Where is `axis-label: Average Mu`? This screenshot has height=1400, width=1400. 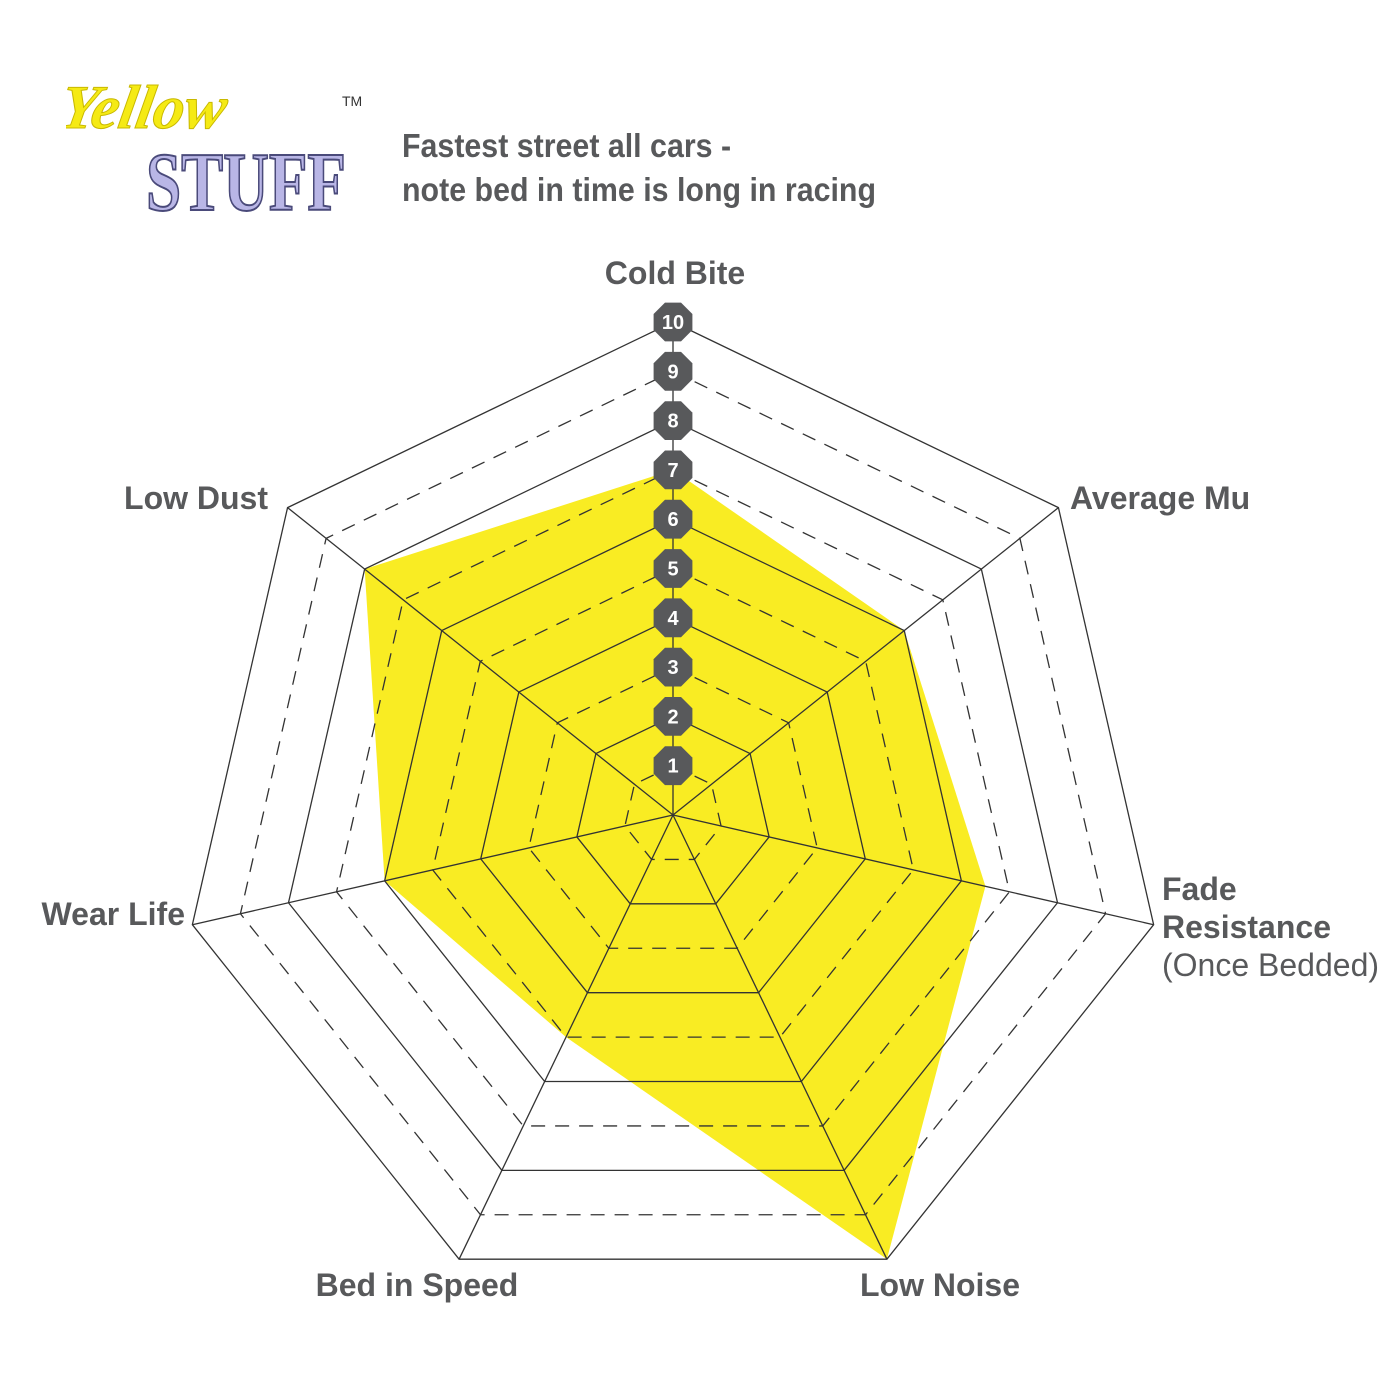
axis-label: Average Mu is located at coordinates (1160, 498).